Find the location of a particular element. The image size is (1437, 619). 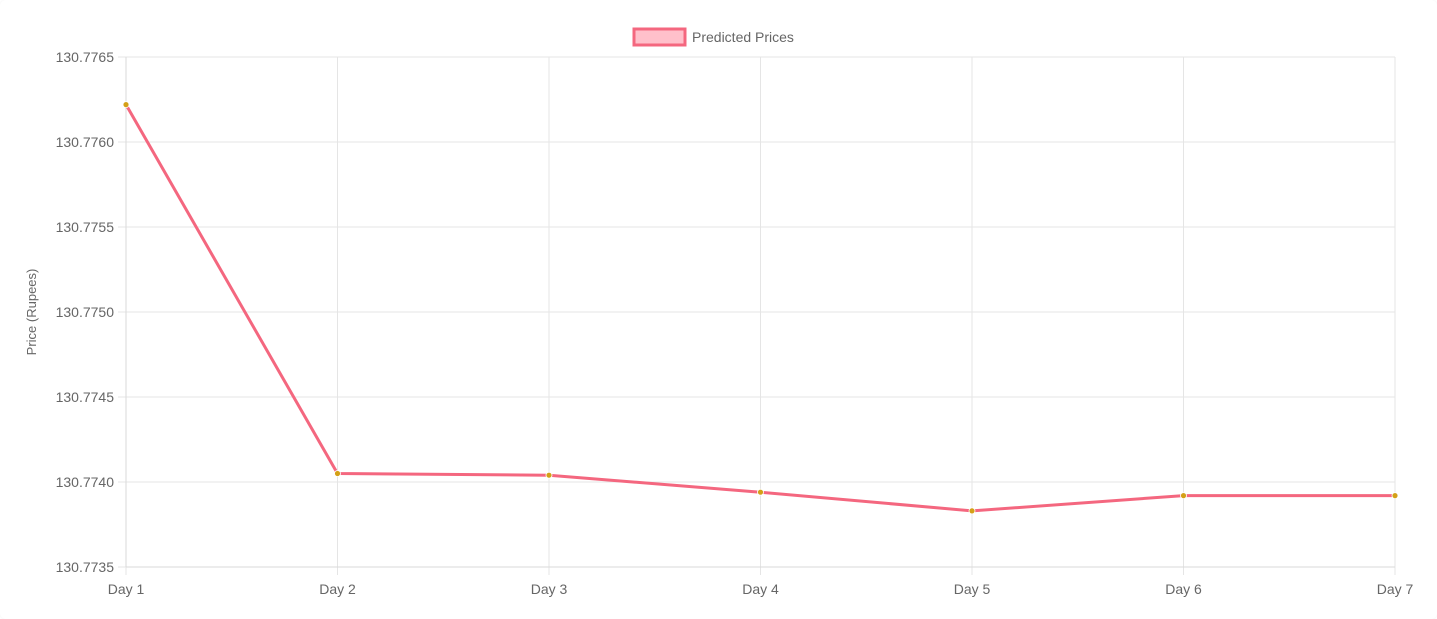

y-tick-label: 130.7755 is located at coordinates (85, 227).